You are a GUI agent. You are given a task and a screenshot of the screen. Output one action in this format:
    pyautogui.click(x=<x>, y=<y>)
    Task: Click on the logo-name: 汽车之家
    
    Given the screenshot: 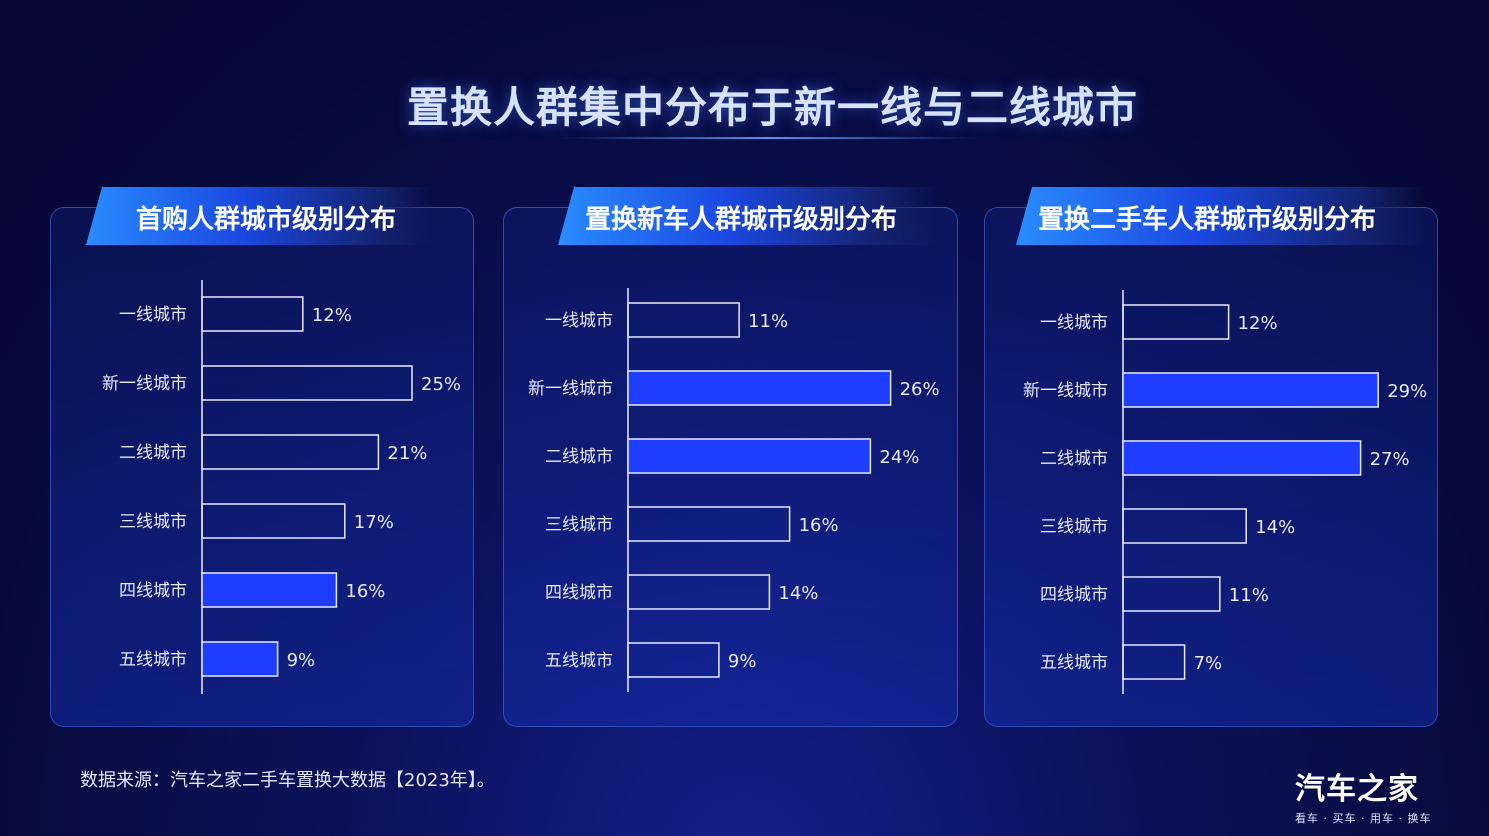 What is the action you would take?
    pyautogui.click(x=1357, y=789)
    